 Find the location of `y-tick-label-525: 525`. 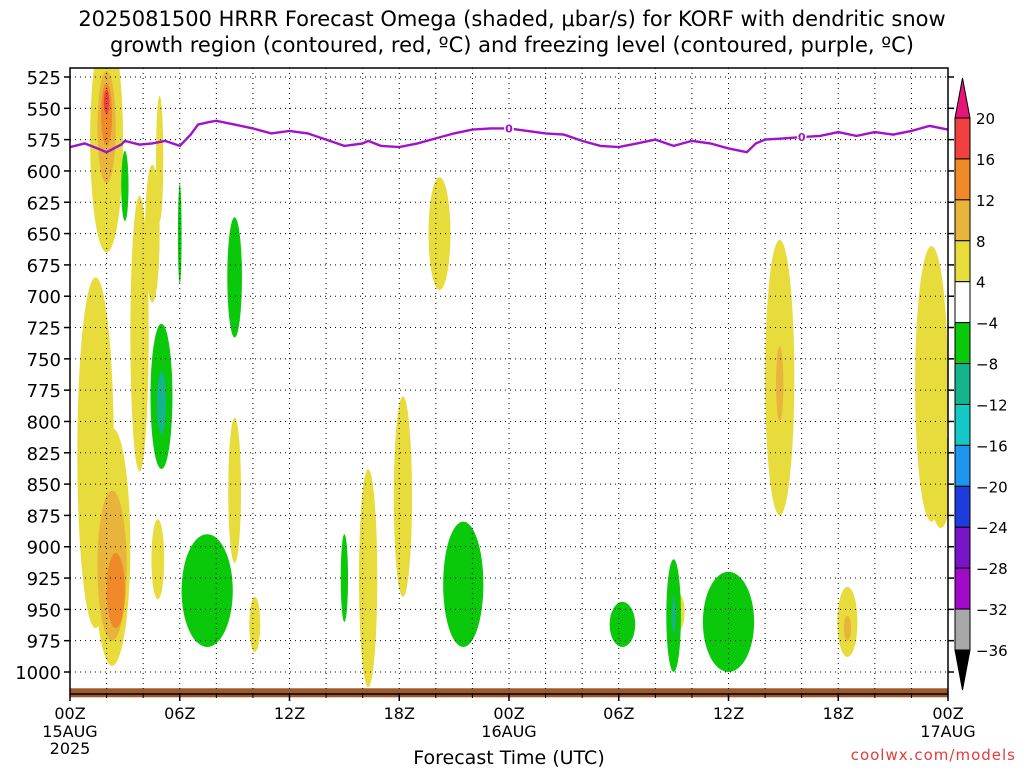

y-tick-label-525: 525 is located at coordinates (44, 78).